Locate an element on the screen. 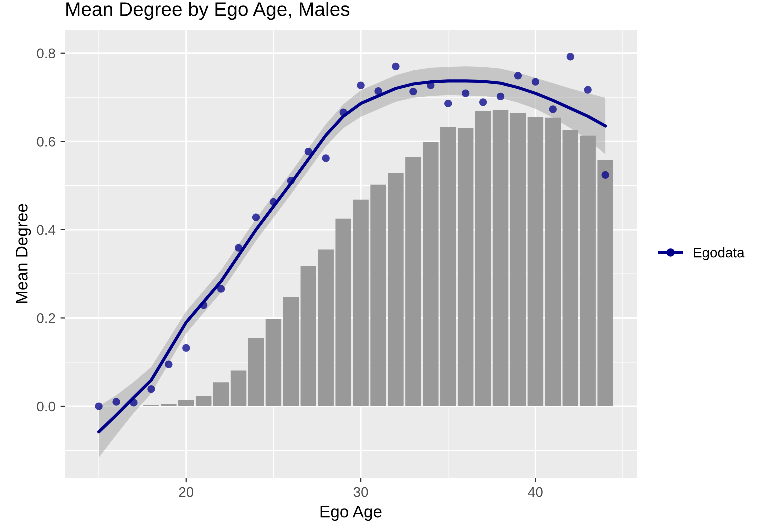 This screenshot has width=758, height=529. y-tick-label: 0.8 is located at coordinates (46, 53).